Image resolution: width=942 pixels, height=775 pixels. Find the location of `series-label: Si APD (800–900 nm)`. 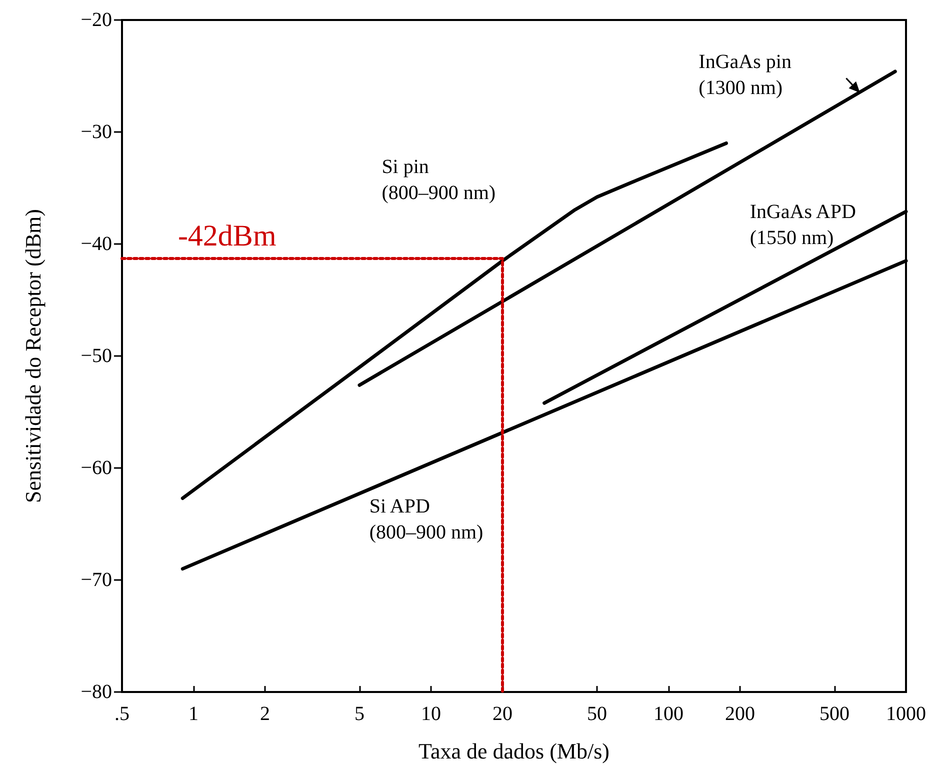

series-label: Si APD (800–900 nm) is located at coordinates (426, 520).